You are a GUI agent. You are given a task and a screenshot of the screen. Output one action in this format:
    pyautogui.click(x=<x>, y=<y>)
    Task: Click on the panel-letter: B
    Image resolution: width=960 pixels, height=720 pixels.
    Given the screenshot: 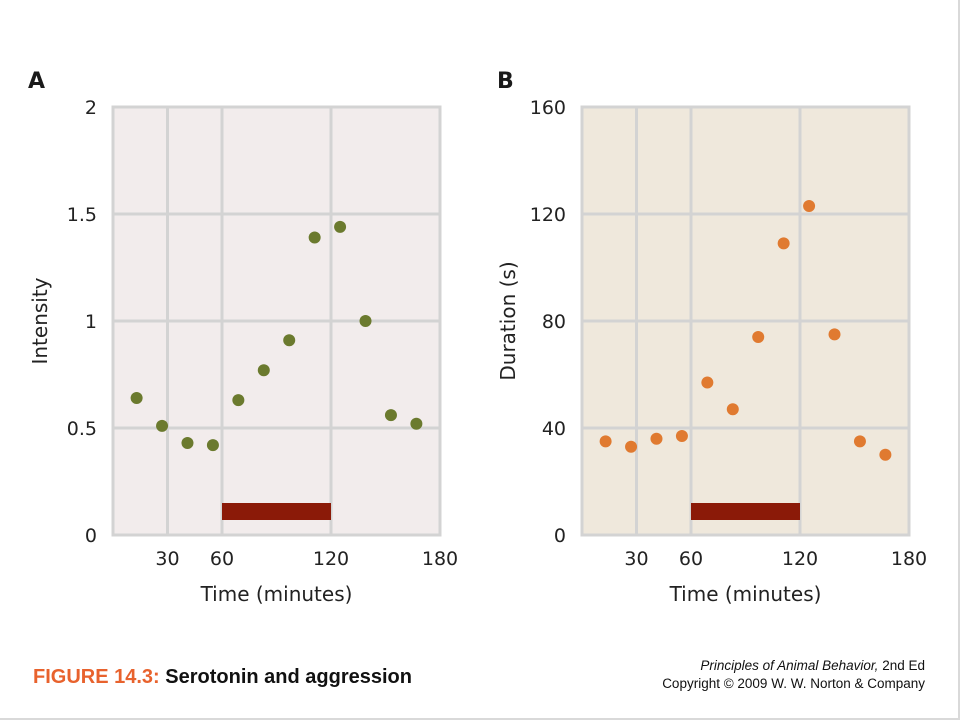 What is the action you would take?
    pyautogui.click(x=505, y=81)
    